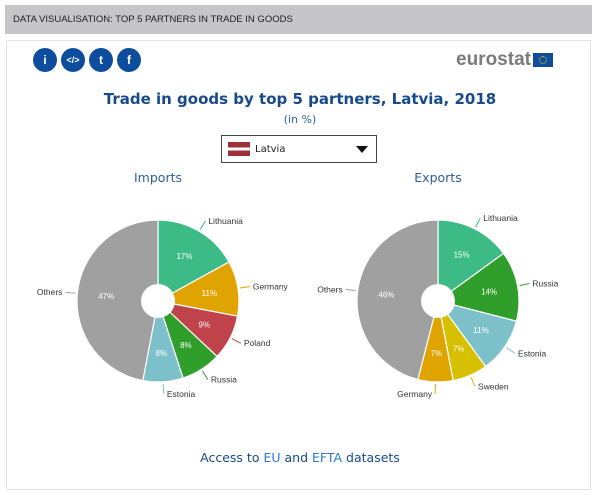 The image size is (600, 495). What do you see at coordinates (386, 294) in the screenshot?
I see `data-label: 46%` at bounding box center [386, 294].